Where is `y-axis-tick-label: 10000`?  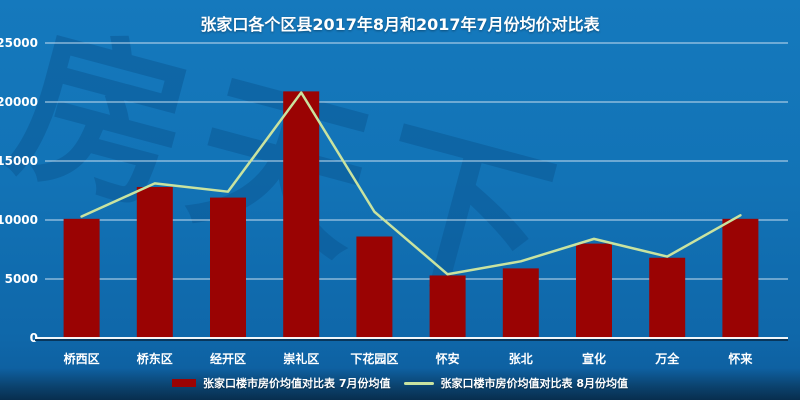 y-axis-tick-label: 10000 is located at coordinates (19, 220).